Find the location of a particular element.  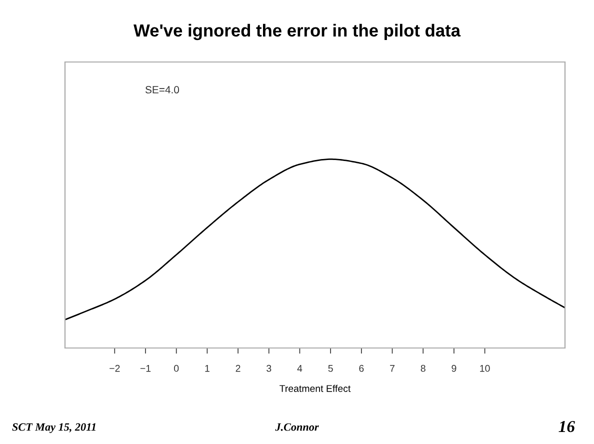

text: SE=4.0 is located at coordinates (162, 90).